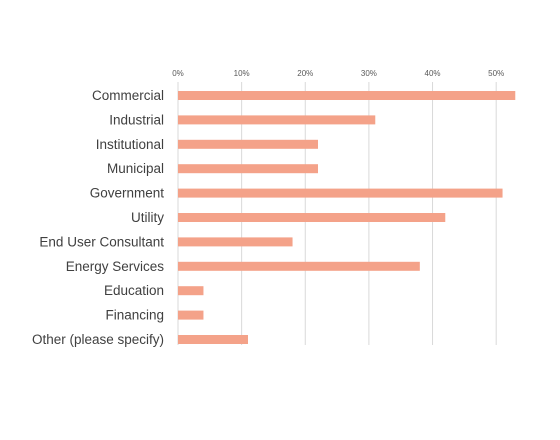 Image resolution: width=560 pixels, height=440 pixels. I want to click on category-label: Financing, so click(134, 315).